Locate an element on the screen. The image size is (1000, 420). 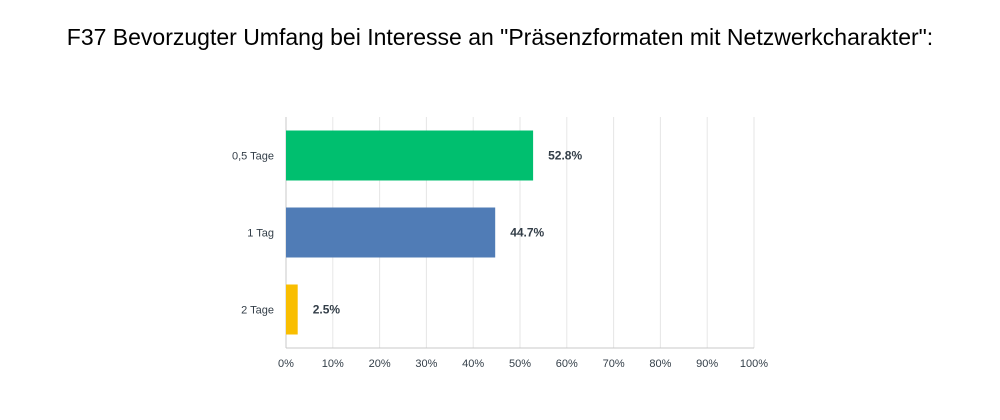
x-tick-label: 90% is located at coordinates (707, 364).